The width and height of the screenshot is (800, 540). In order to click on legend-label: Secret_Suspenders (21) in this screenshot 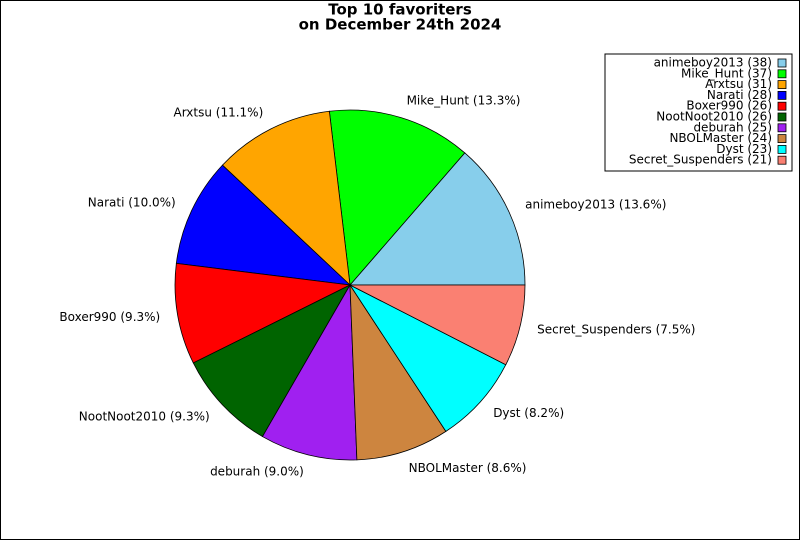, I will do `click(700, 160)`.